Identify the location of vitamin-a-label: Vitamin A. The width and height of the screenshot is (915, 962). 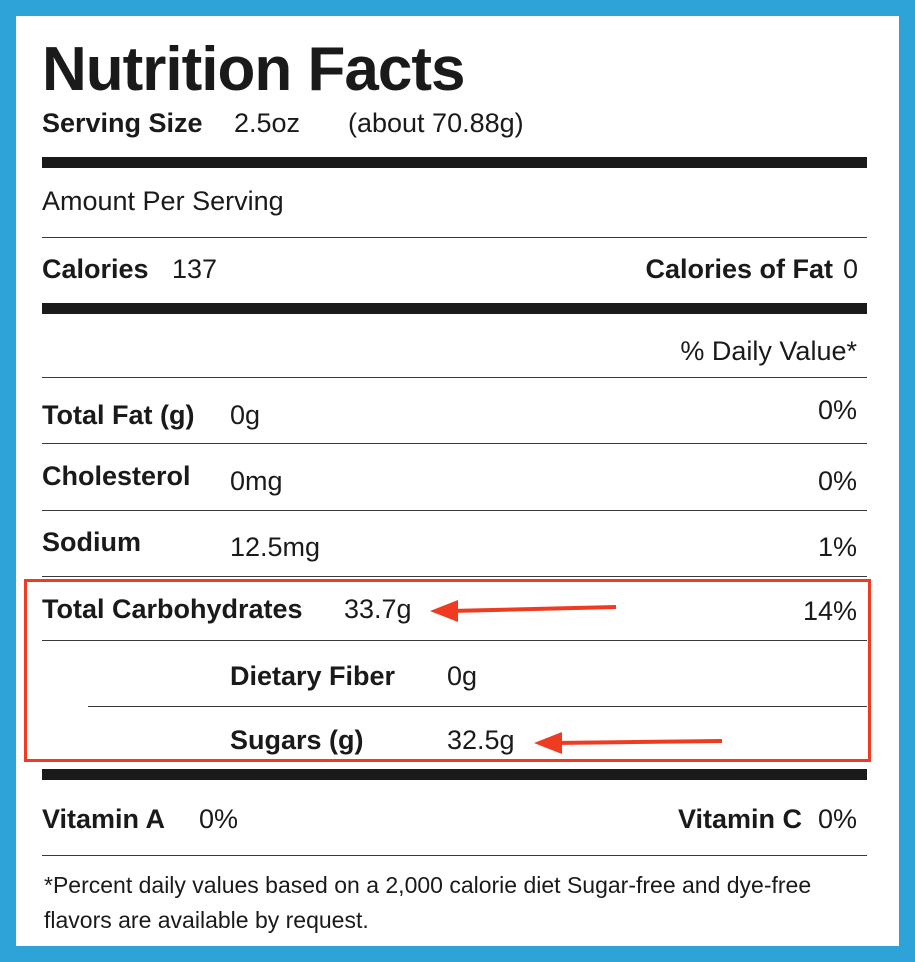
(104, 819).